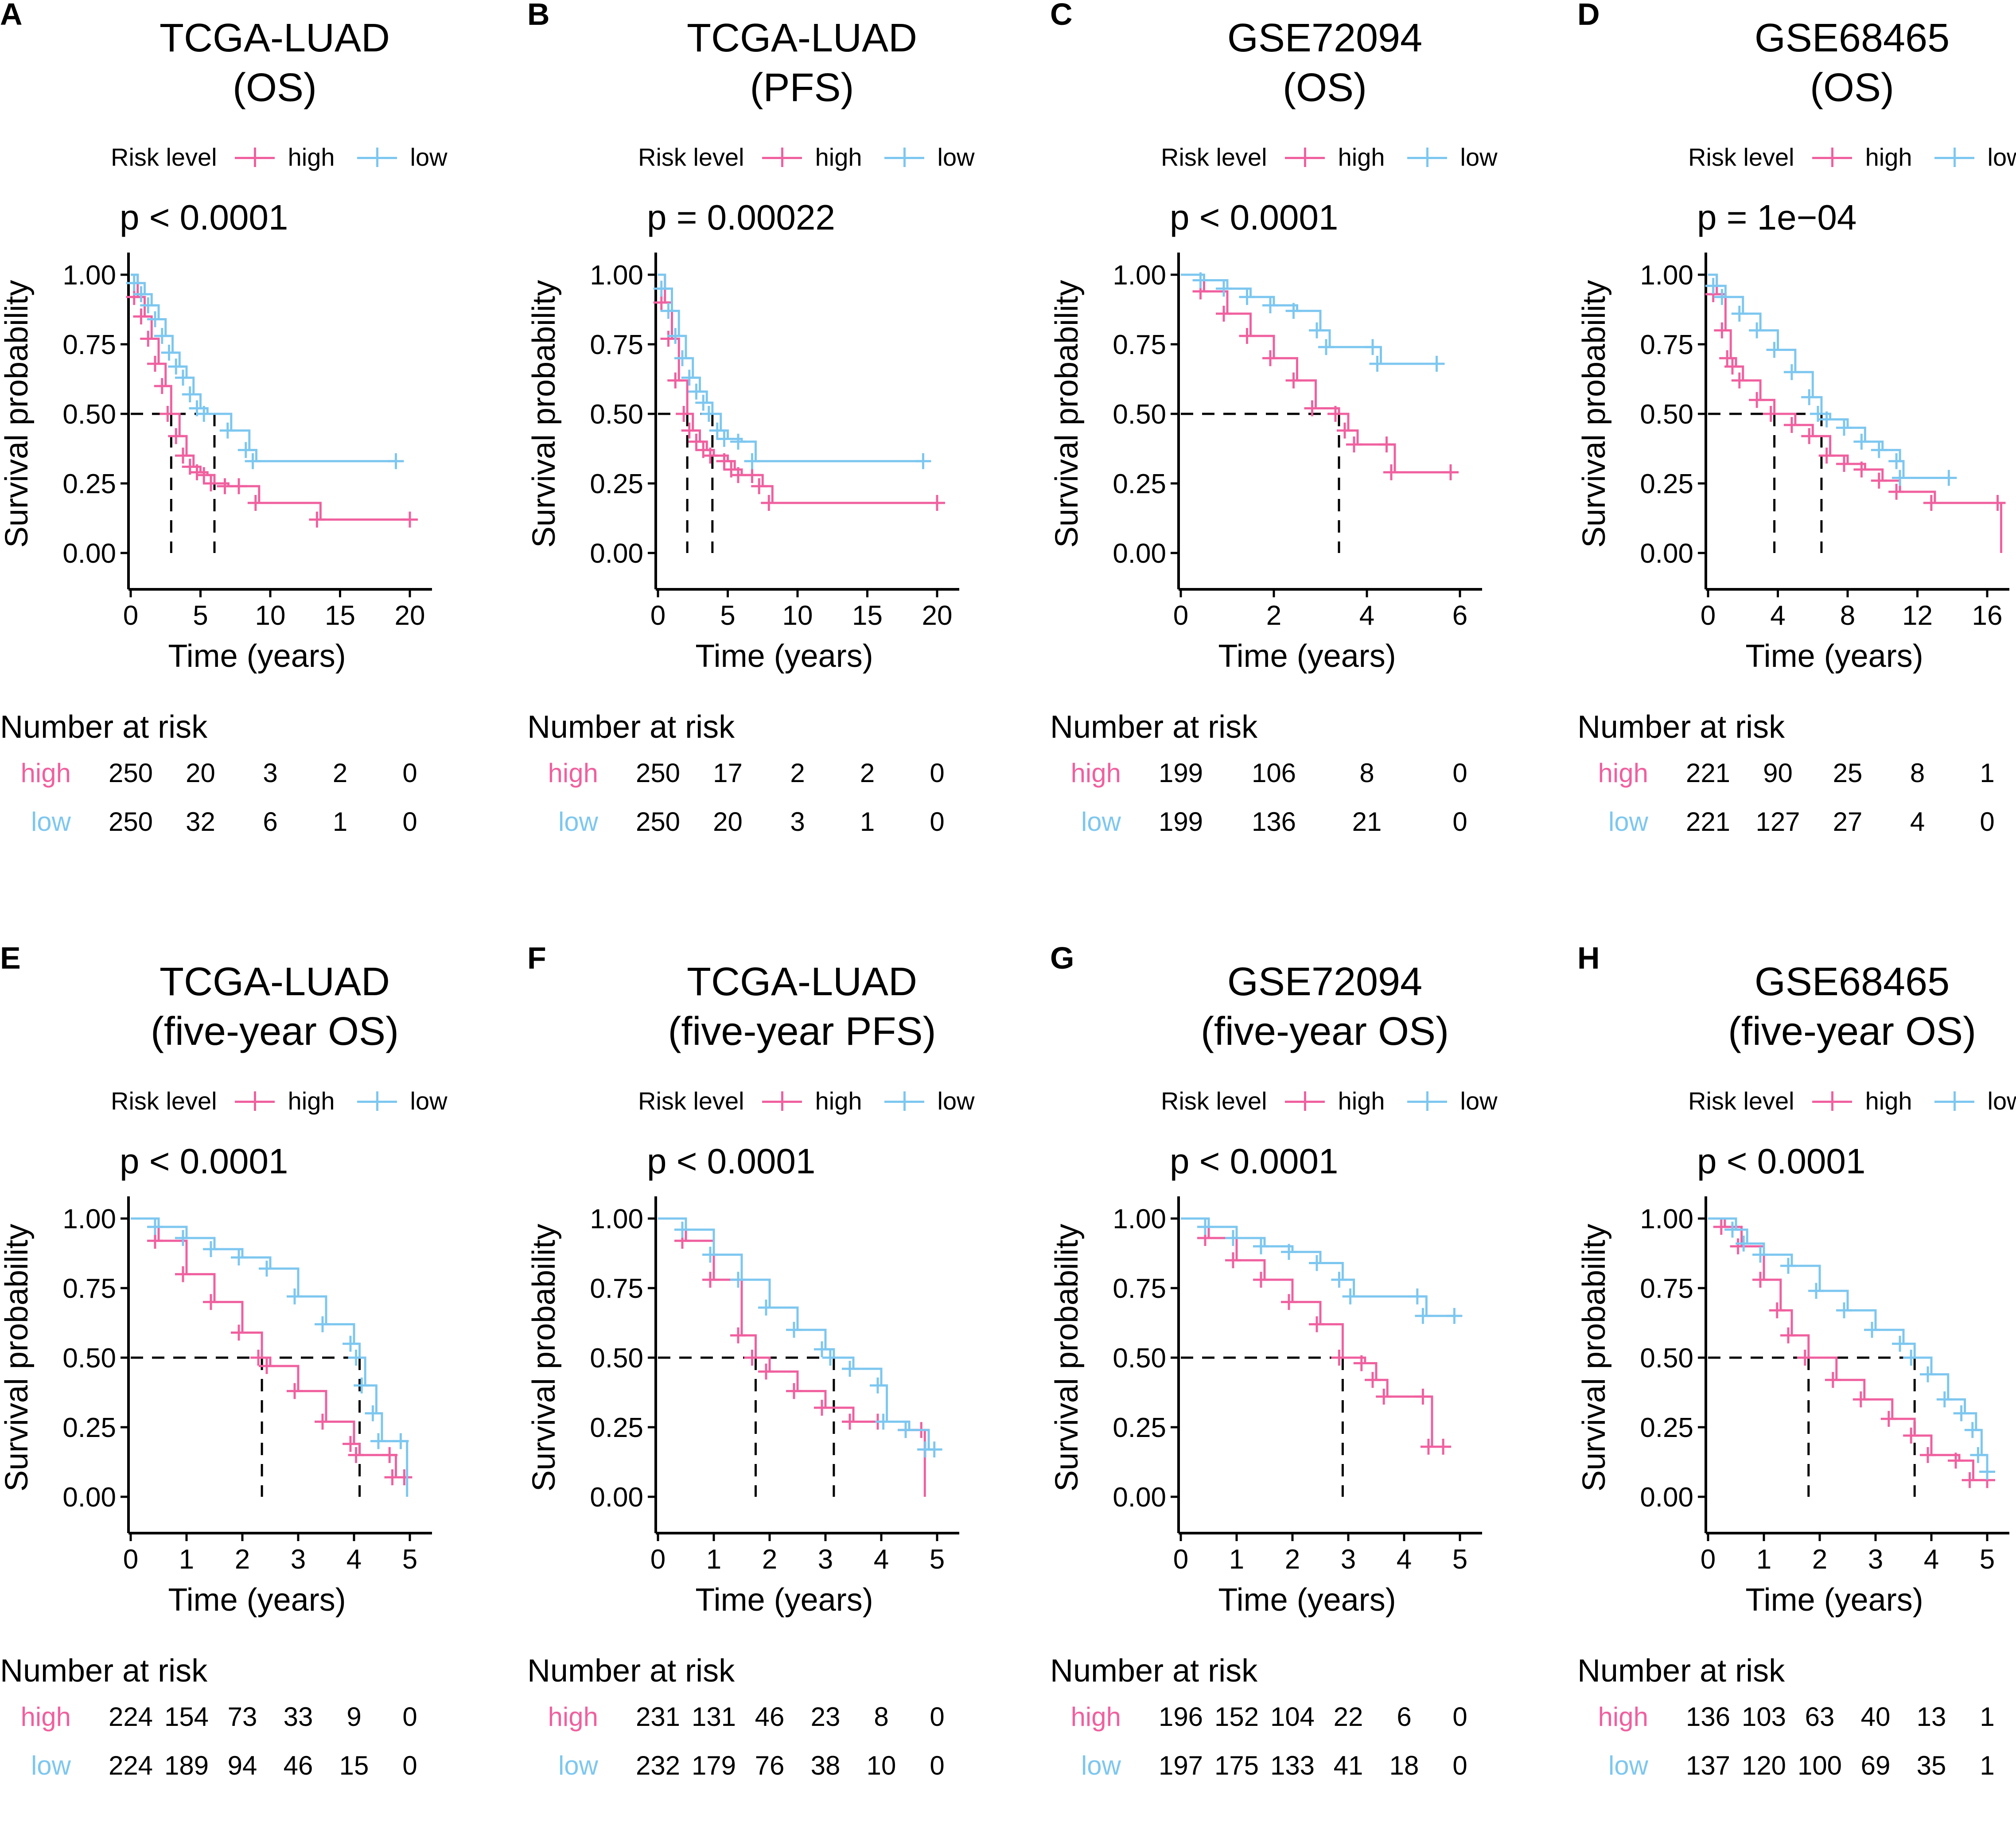 The width and height of the screenshot is (2016, 1830). I want to click on risk-value-low: 120, so click(1764, 1766).